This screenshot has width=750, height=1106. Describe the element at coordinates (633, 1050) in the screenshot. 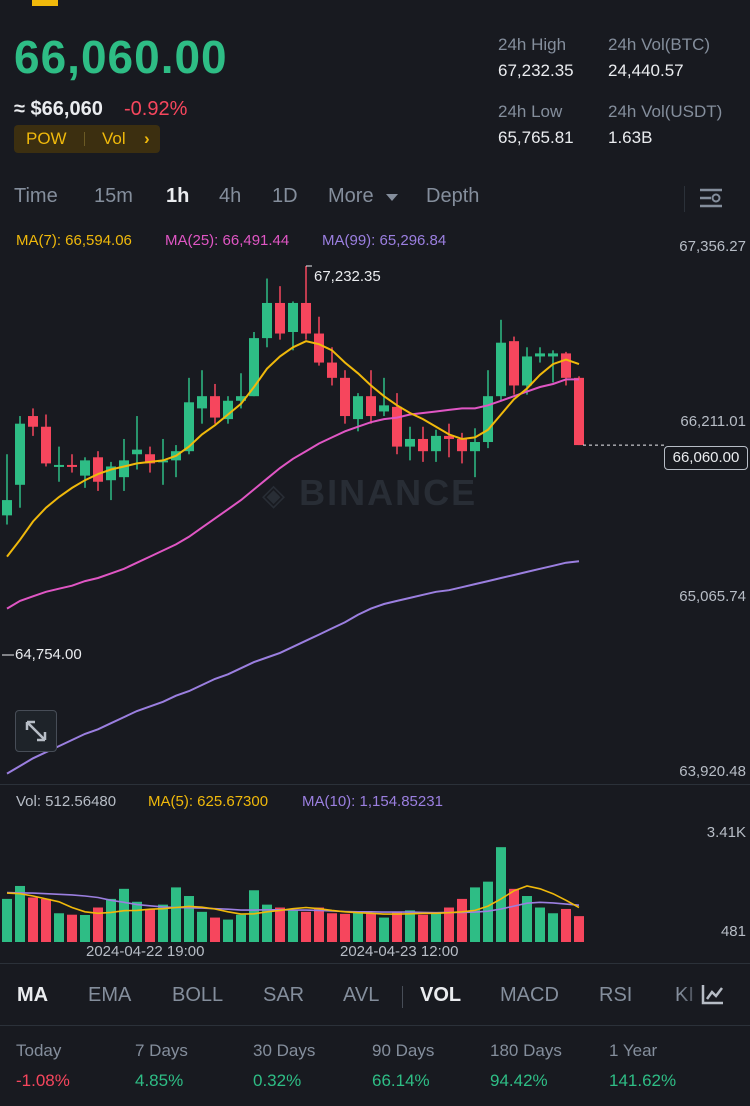

I see `perf-label-1y: 1 Year` at that location.